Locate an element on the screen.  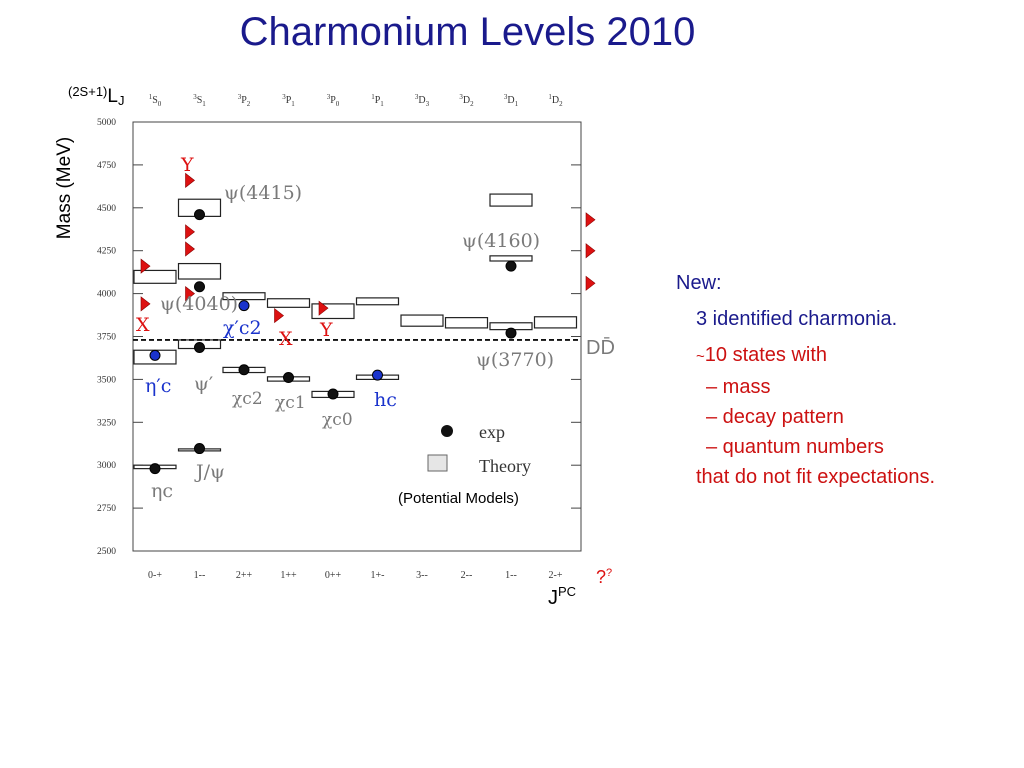
y-tick-label: 3500 is located at coordinates (106, 380).